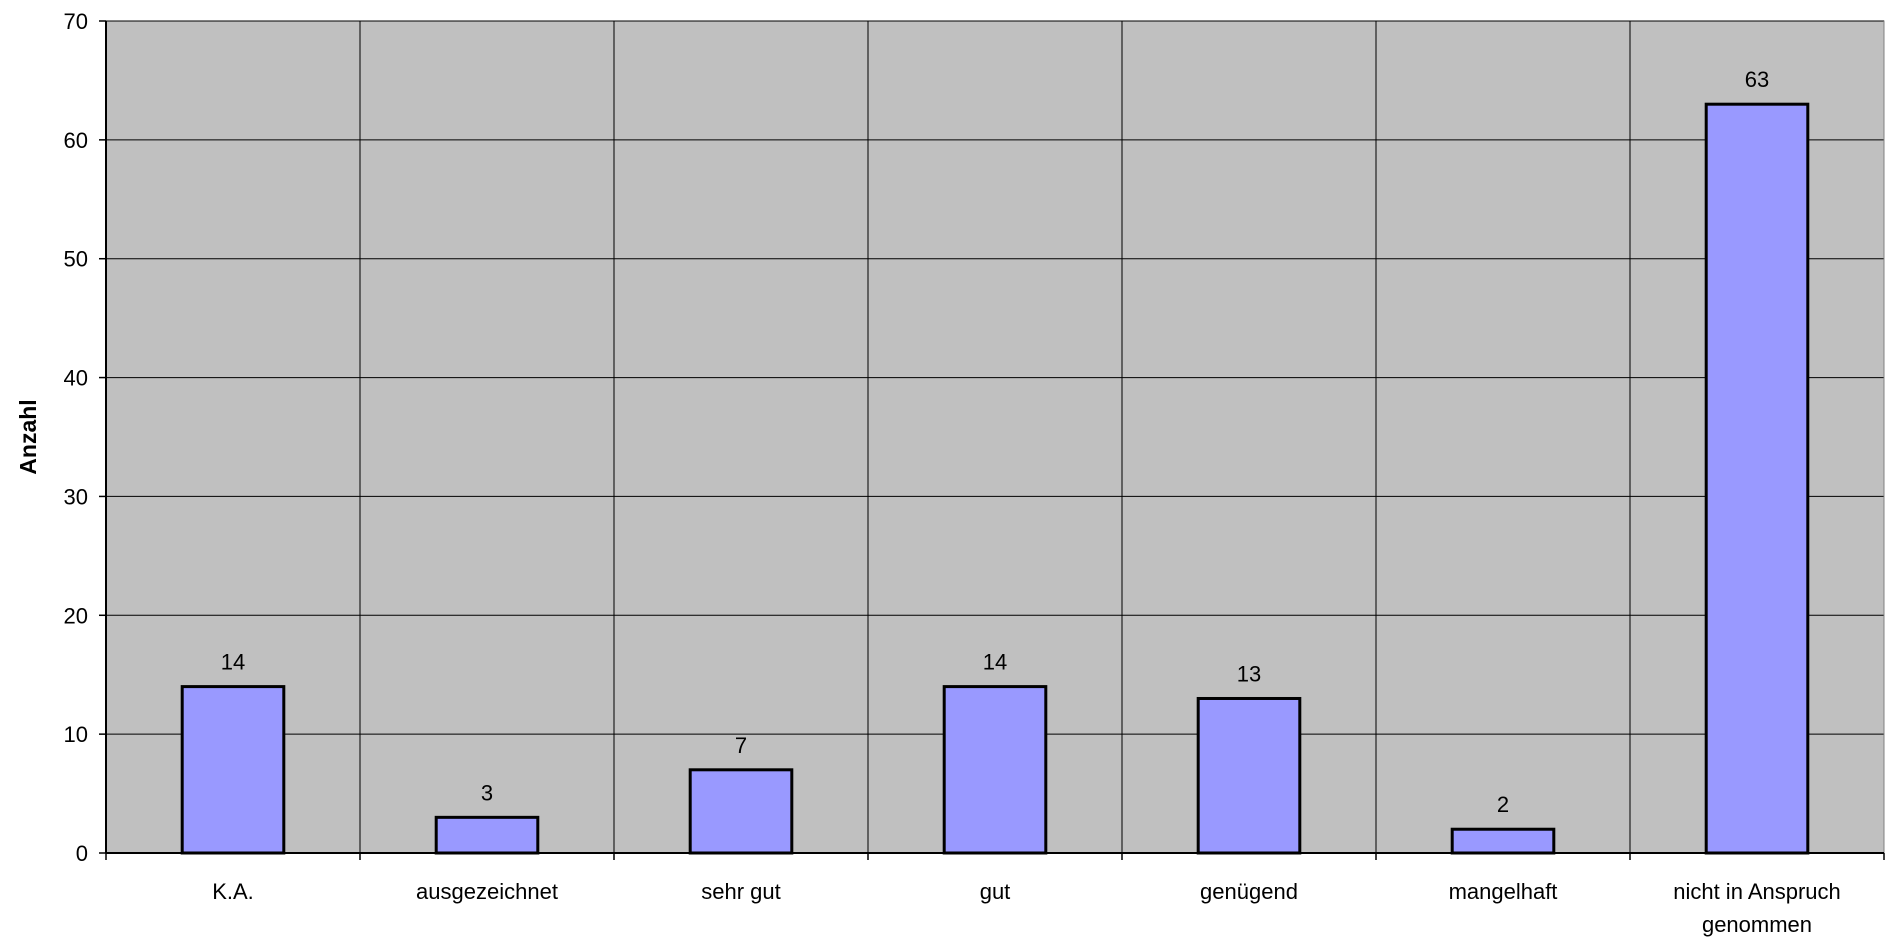  Describe the element at coordinates (741, 891) in the screenshot. I see `x-tick-label: sehr gut` at that location.